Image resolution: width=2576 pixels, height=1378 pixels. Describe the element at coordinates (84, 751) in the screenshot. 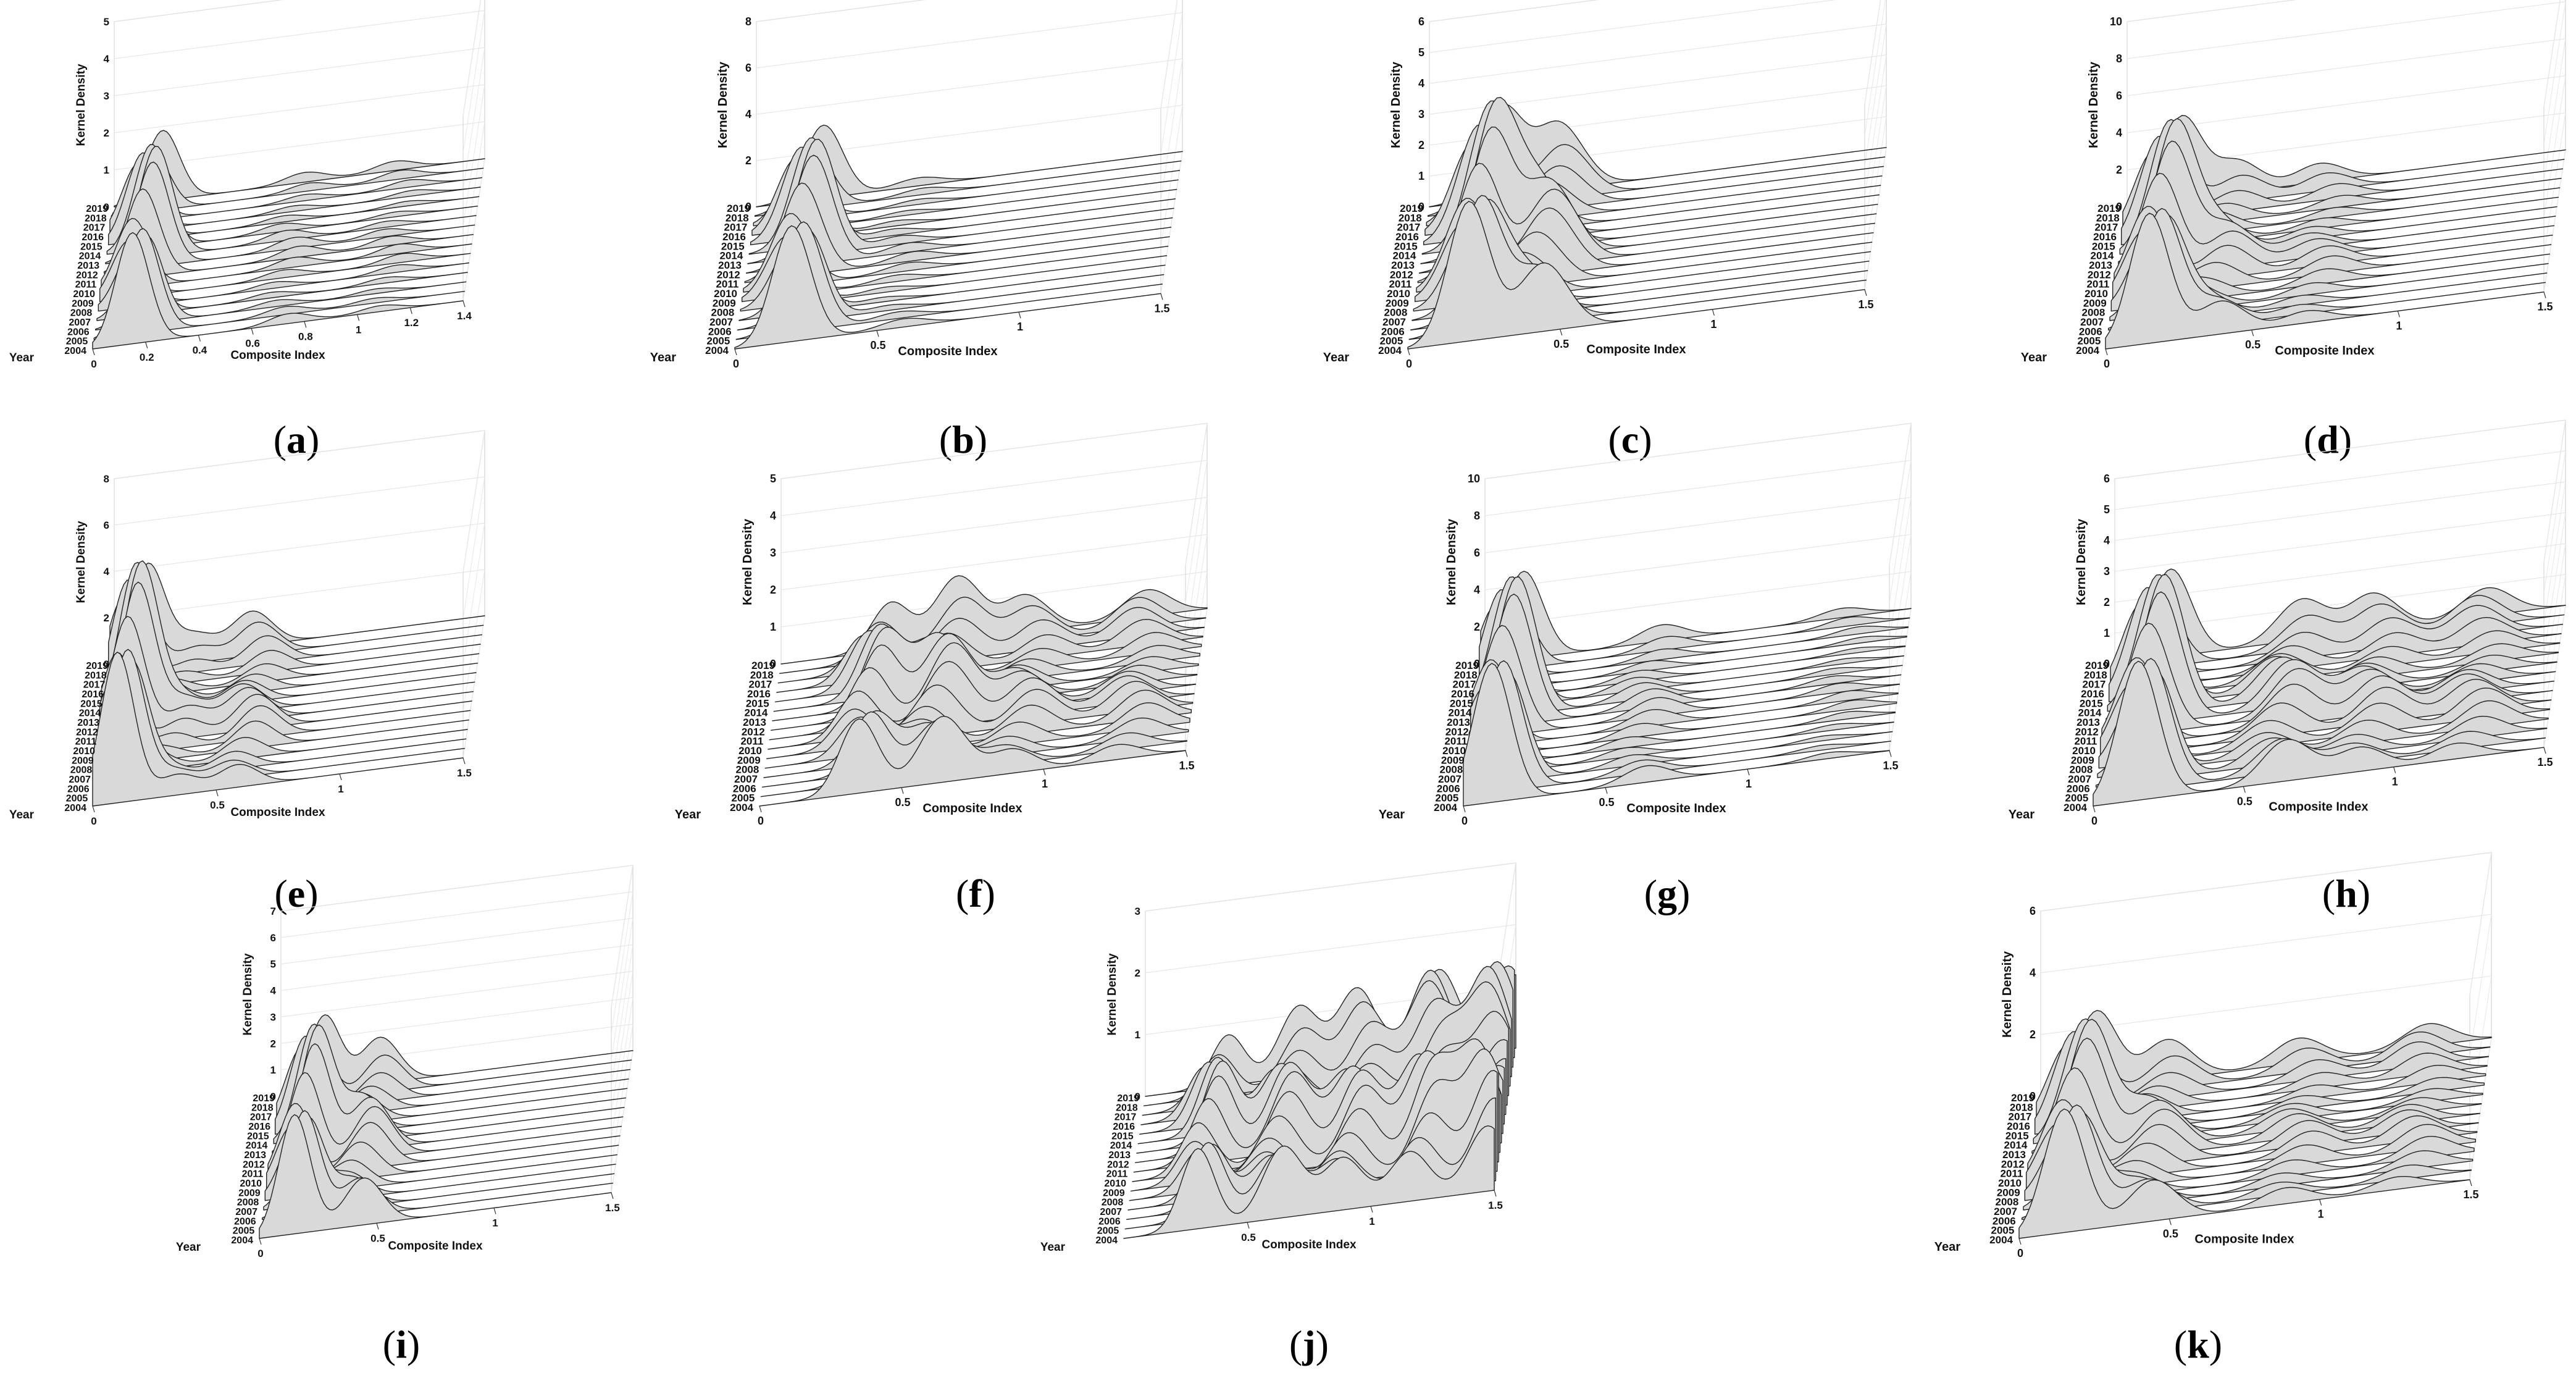

I see `year-tick-label: 2010` at that location.